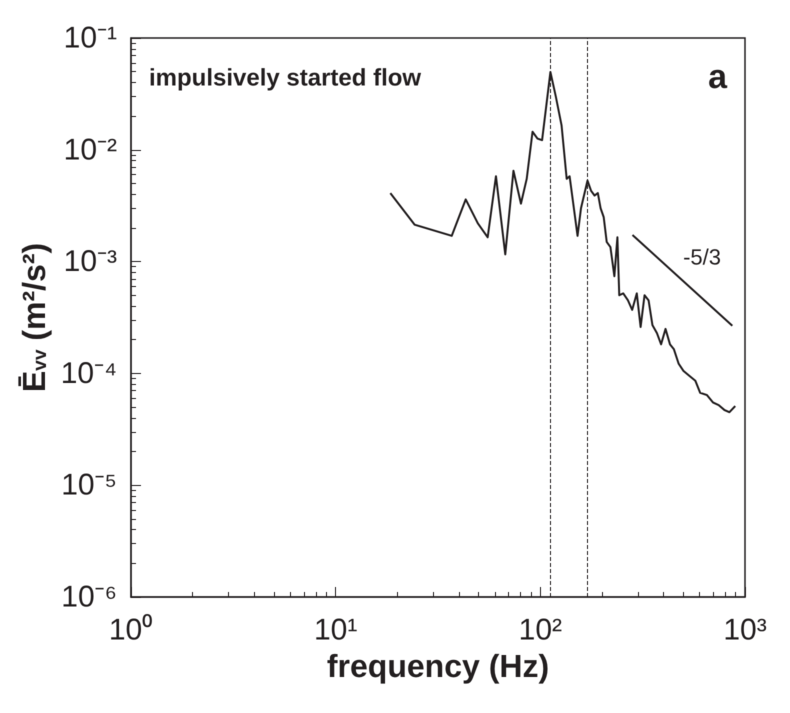  Describe the element at coordinates (285, 78) in the screenshot. I see `annotation: impulsively started flow` at that location.